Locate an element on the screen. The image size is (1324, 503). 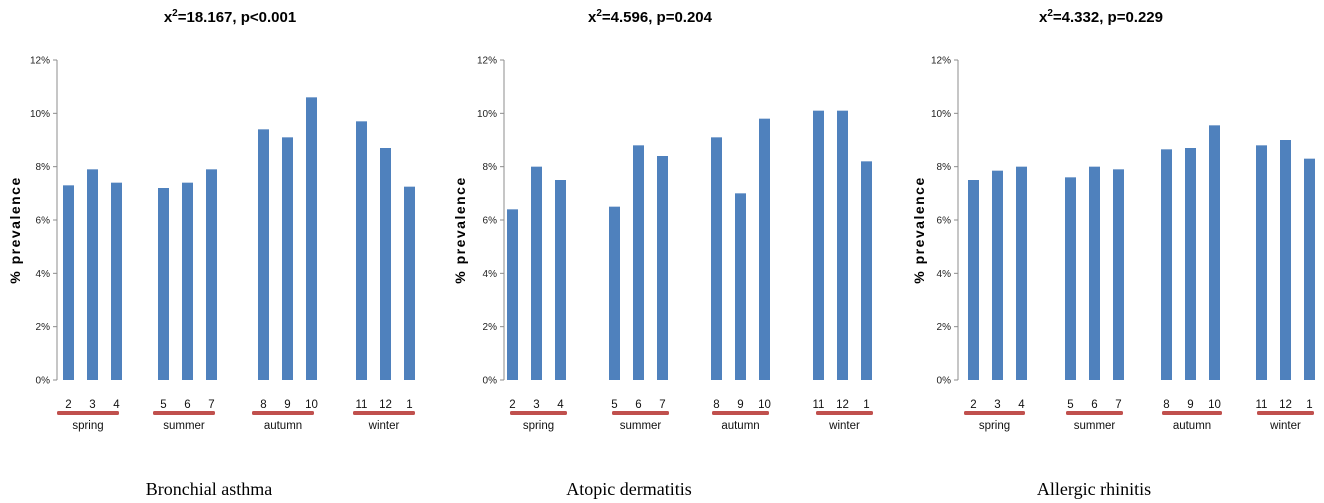
x-tick-label: 4 is located at coordinates (1021, 405).